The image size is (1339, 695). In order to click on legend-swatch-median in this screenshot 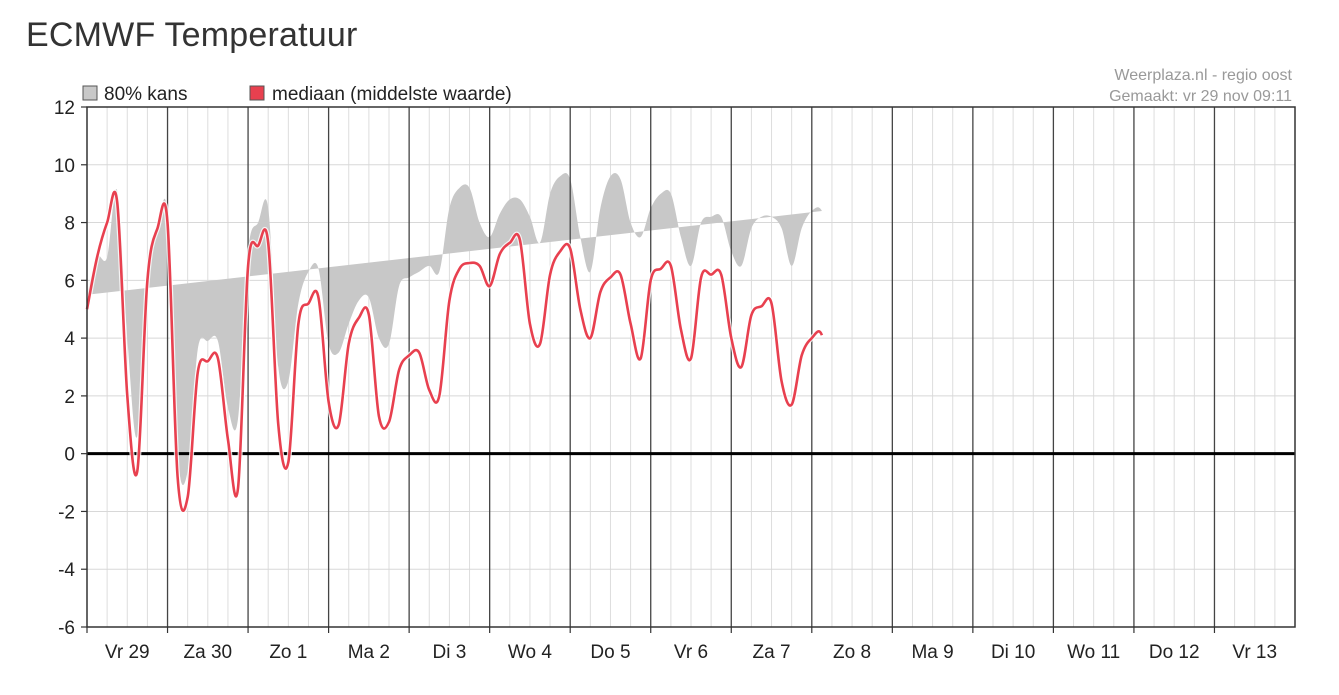, I will do `click(257, 93)`.